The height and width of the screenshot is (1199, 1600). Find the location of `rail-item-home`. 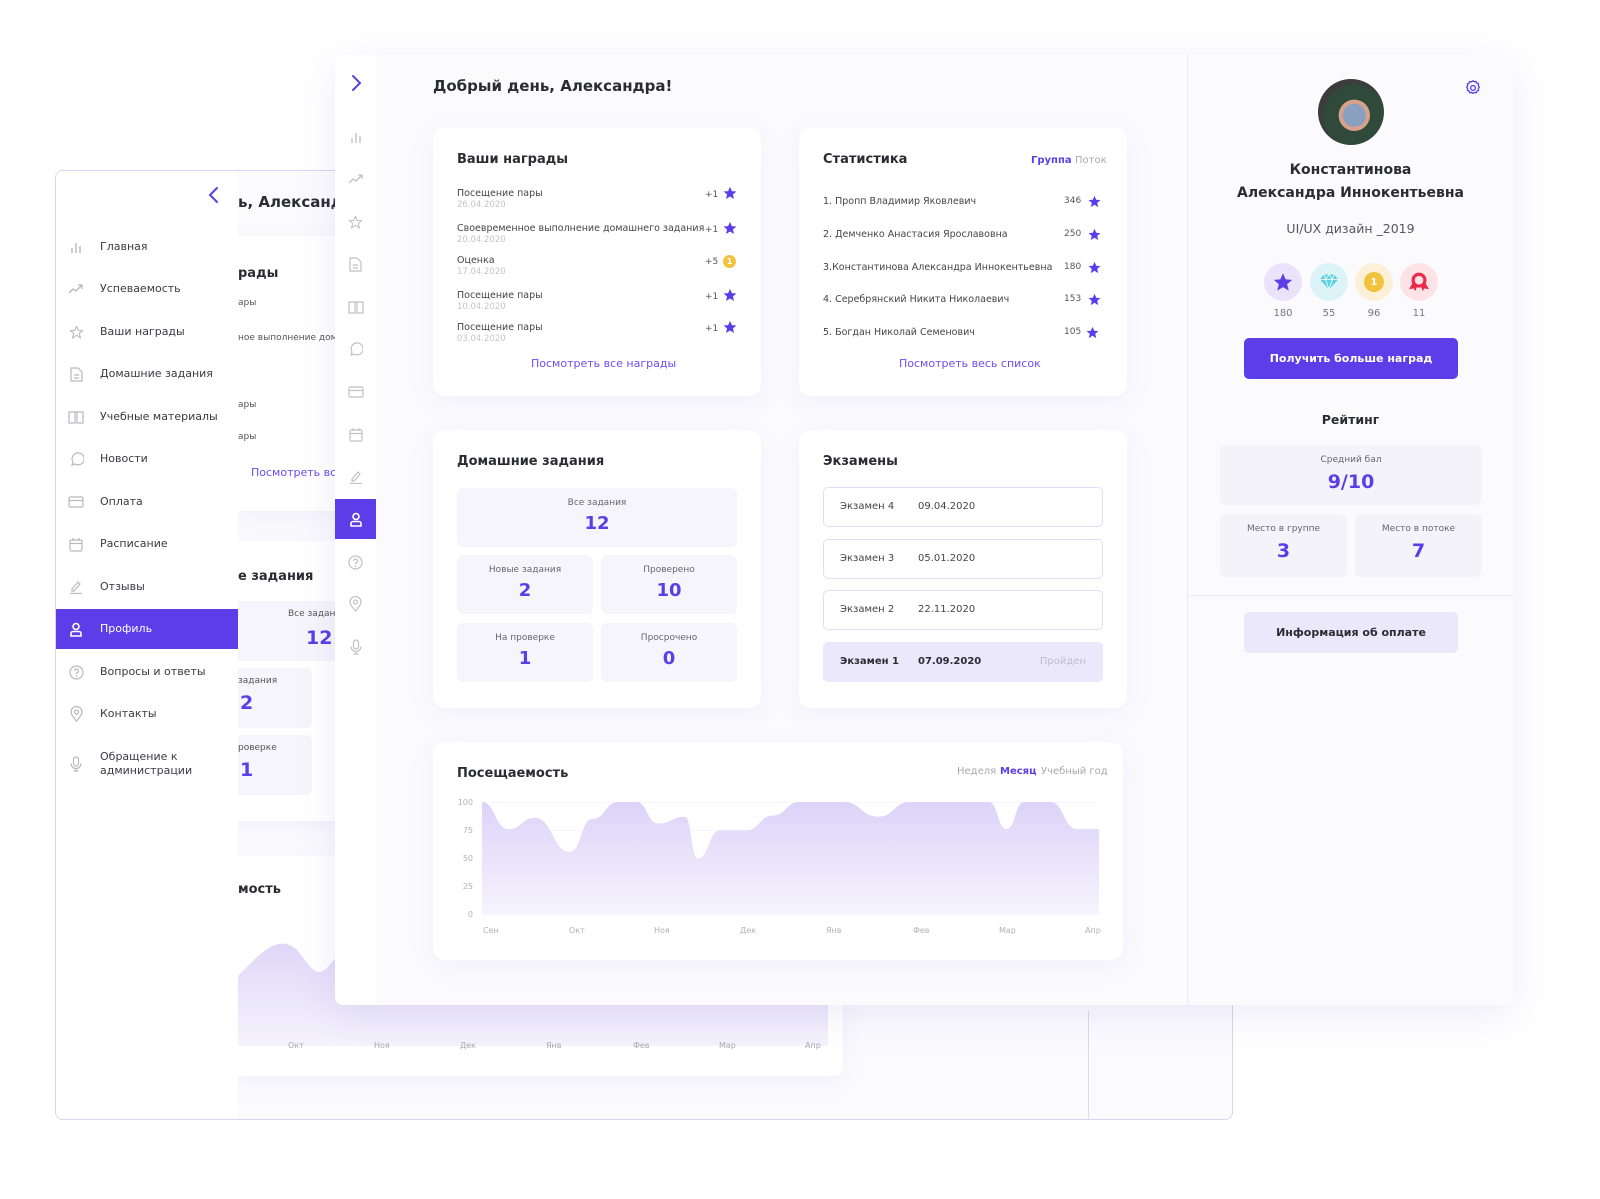

rail-item-home is located at coordinates (355, 137).